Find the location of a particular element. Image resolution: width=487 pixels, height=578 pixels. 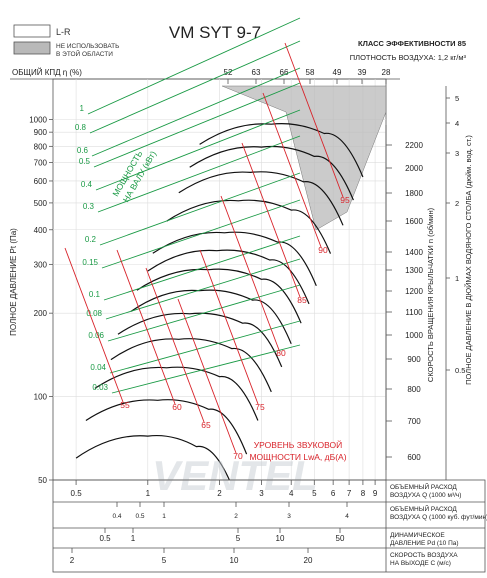

watermark: VENTEL is located at coordinates (235, 475).